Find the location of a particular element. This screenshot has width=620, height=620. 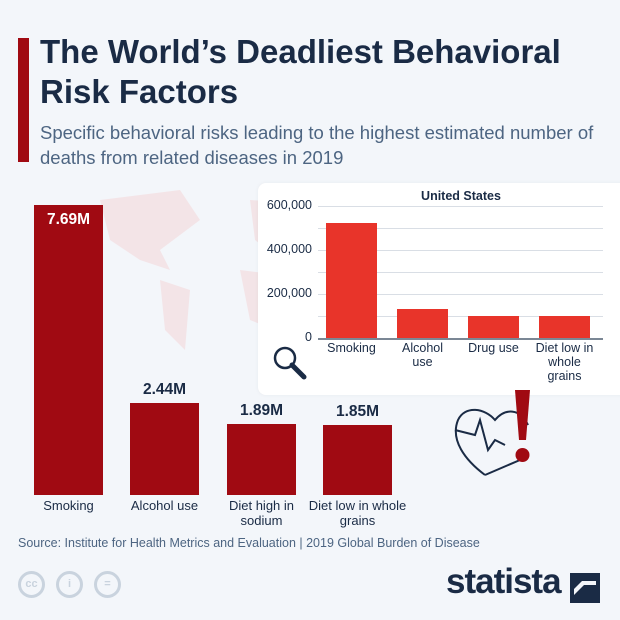

title-accent-bar is located at coordinates (23, 100).